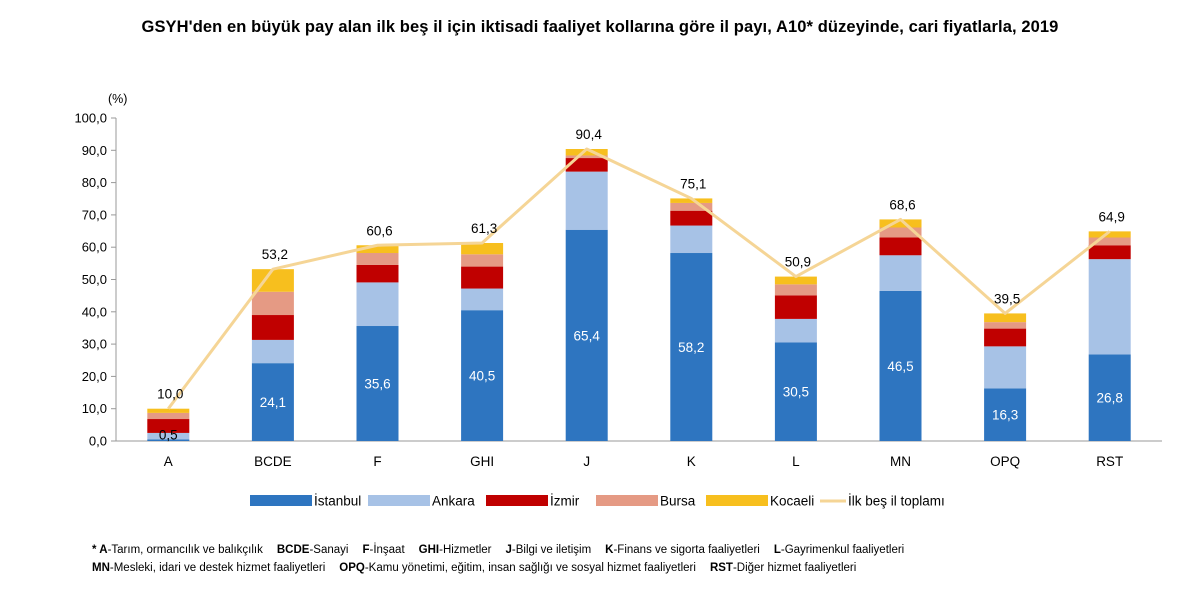 This screenshot has height=600, width=1200. I want to click on legend-item-bursa: Bursa, so click(646, 501).